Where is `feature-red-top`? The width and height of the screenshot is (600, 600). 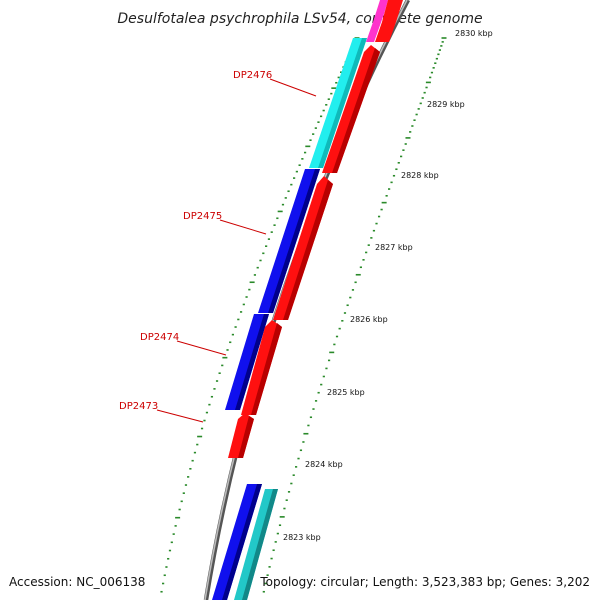
feature-red-top is located at coordinates (389, 21).